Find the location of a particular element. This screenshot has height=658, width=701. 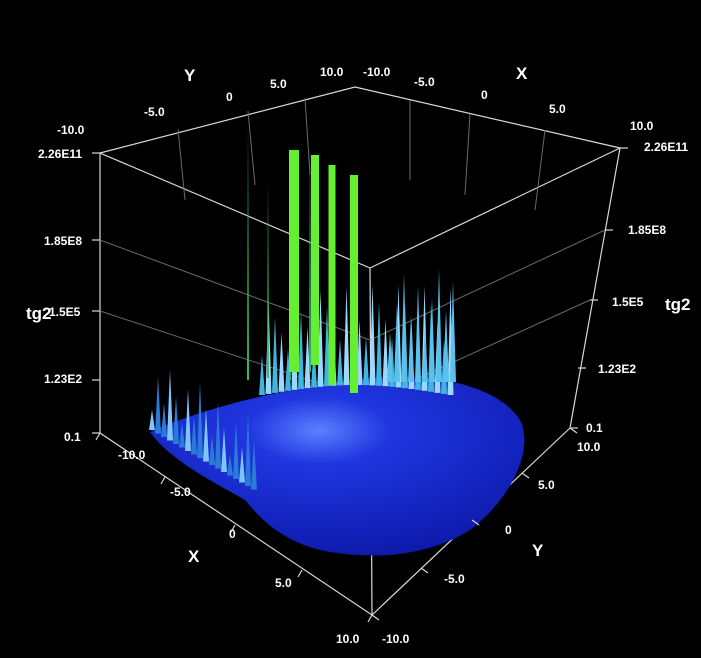

surface-base is located at coordinates (337, 466).